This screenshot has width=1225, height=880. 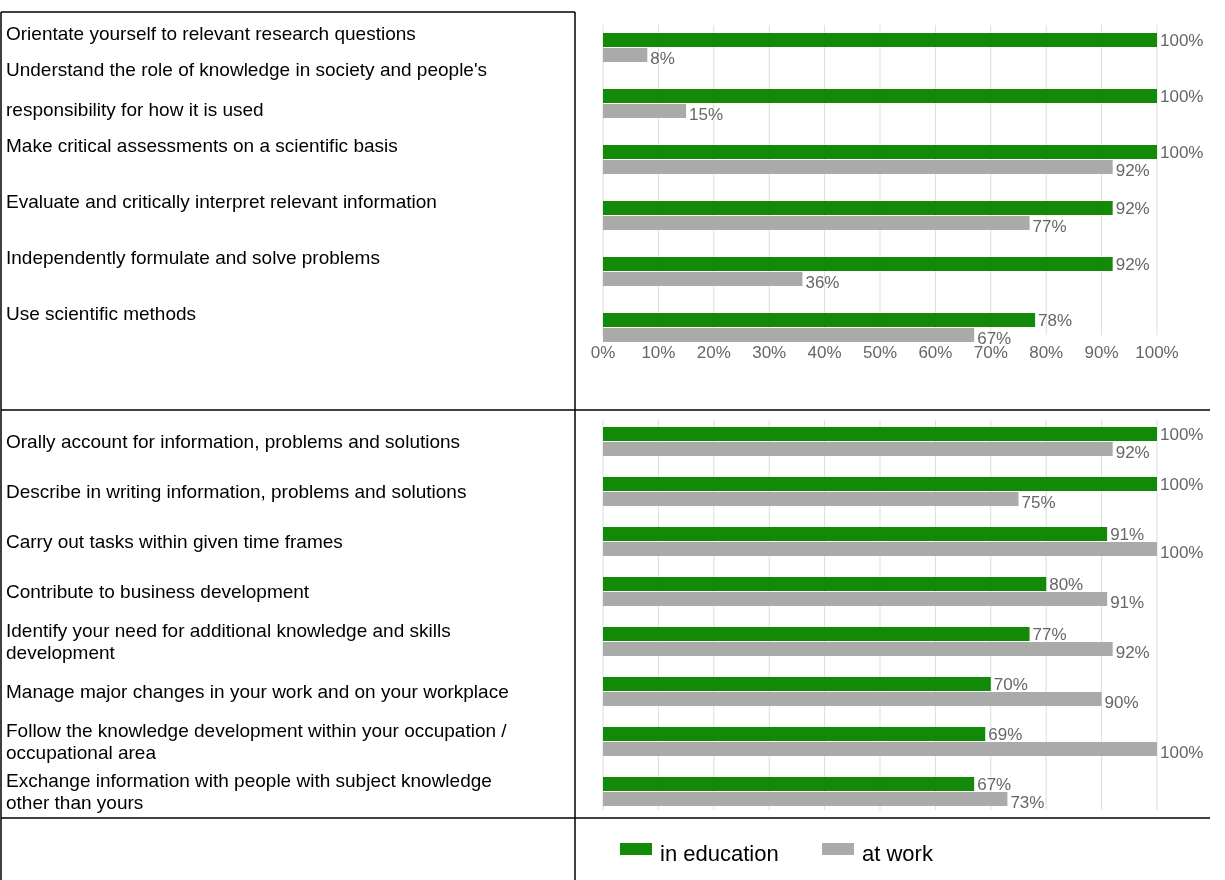 What do you see at coordinates (769, 352) in the screenshot?
I see `x-tick-label: 30%` at bounding box center [769, 352].